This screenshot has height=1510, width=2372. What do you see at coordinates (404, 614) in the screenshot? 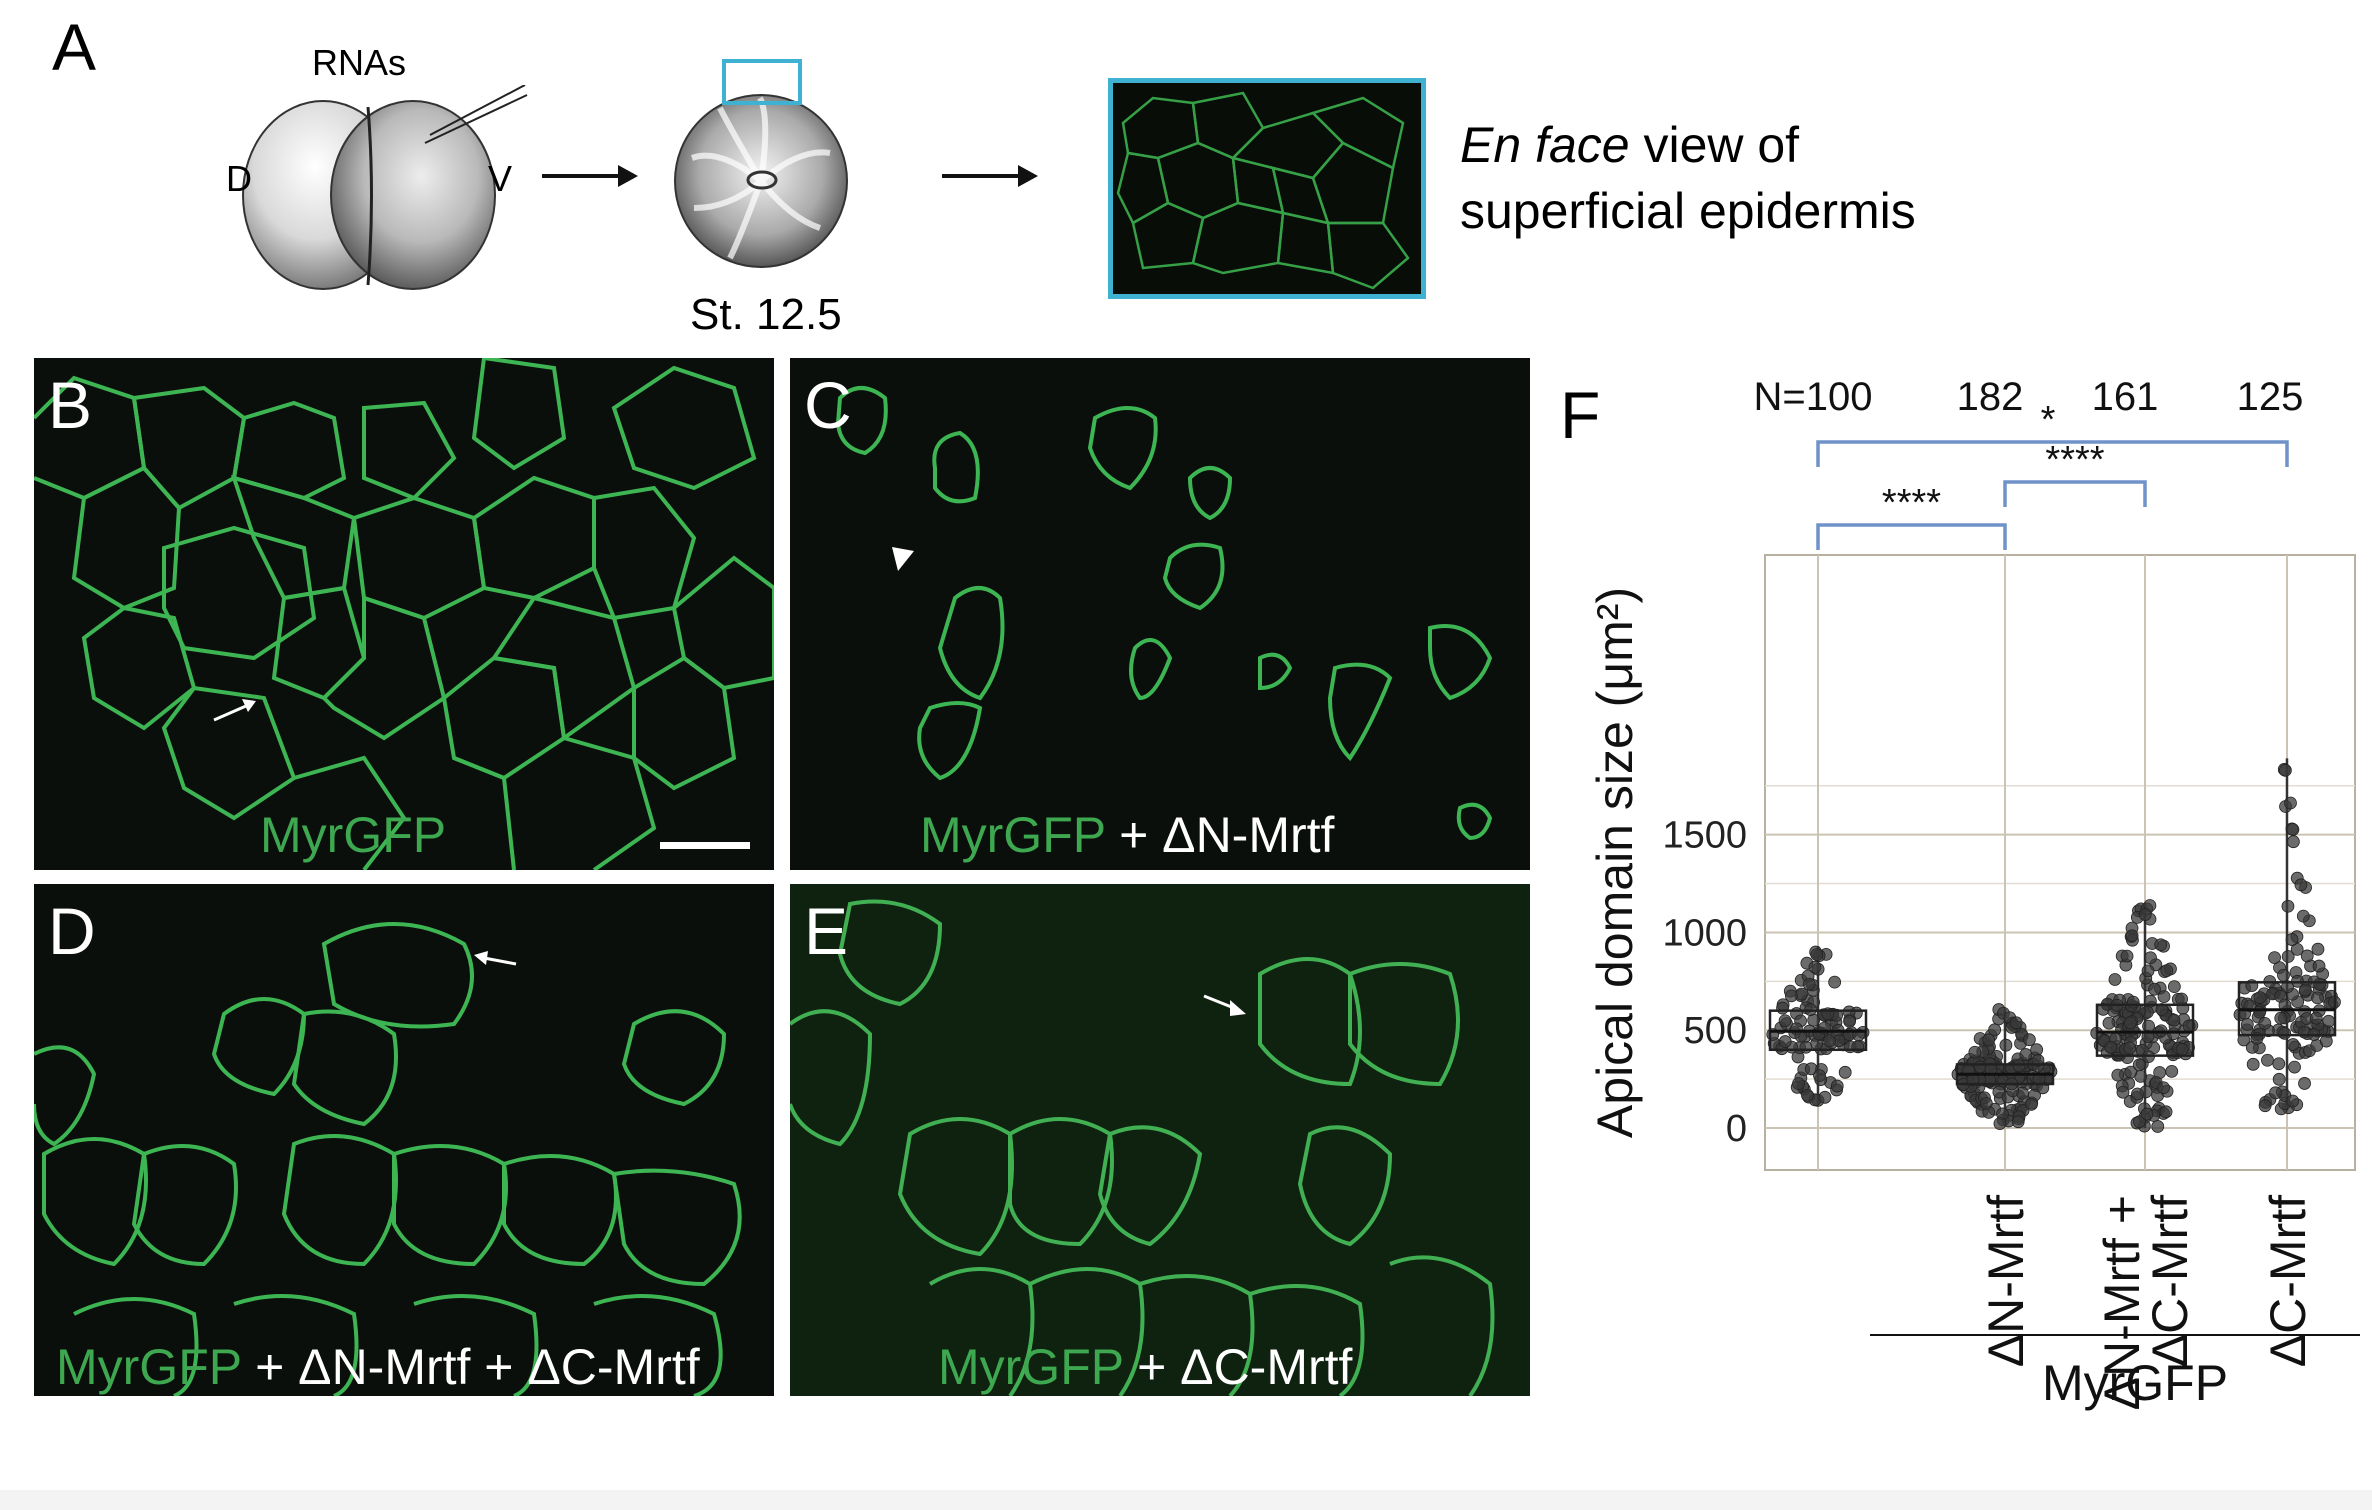
I see `micrograph-b` at bounding box center [404, 614].